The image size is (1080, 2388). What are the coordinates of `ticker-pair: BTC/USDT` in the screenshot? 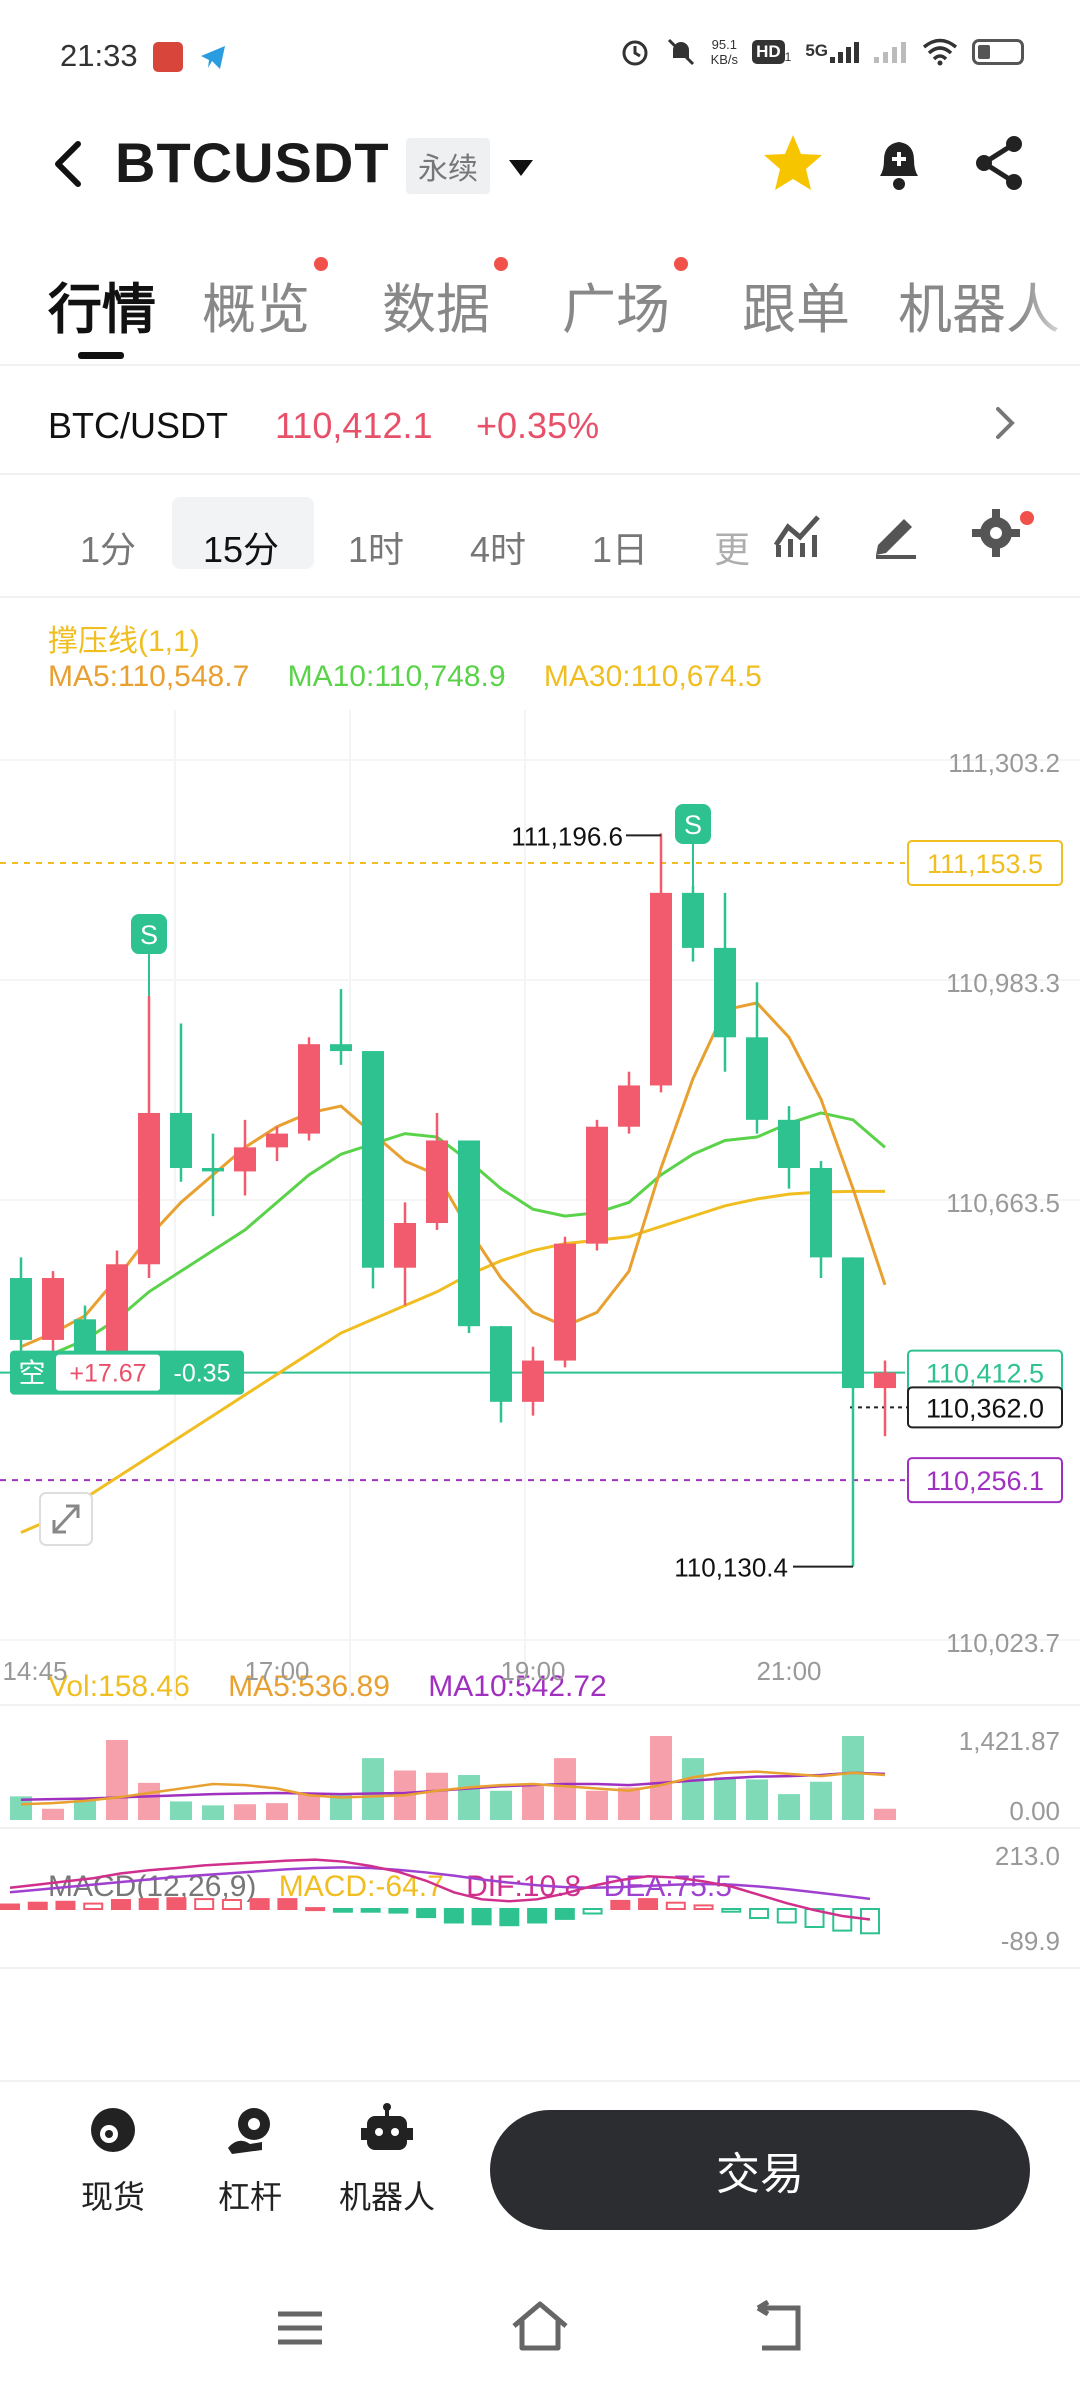 It's located at (138, 425).